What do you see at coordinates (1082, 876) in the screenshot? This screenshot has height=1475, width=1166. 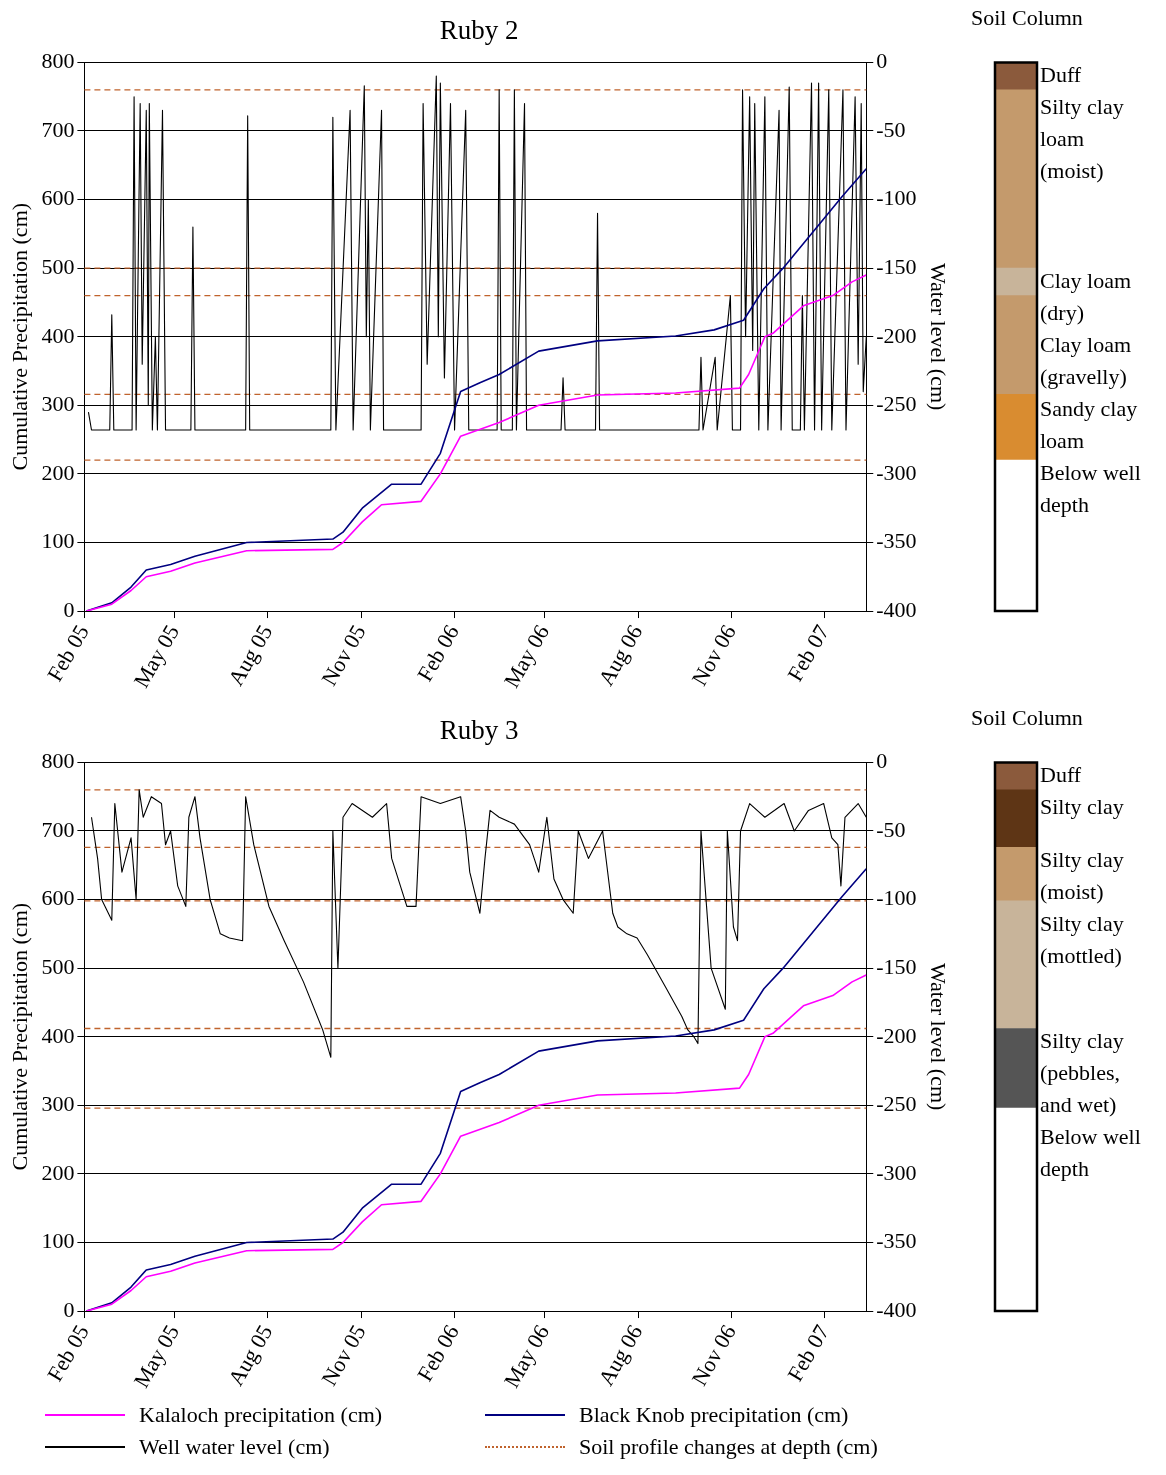 I see `series-label: Silty clay (moist)` at bounding box center [1082, 876].